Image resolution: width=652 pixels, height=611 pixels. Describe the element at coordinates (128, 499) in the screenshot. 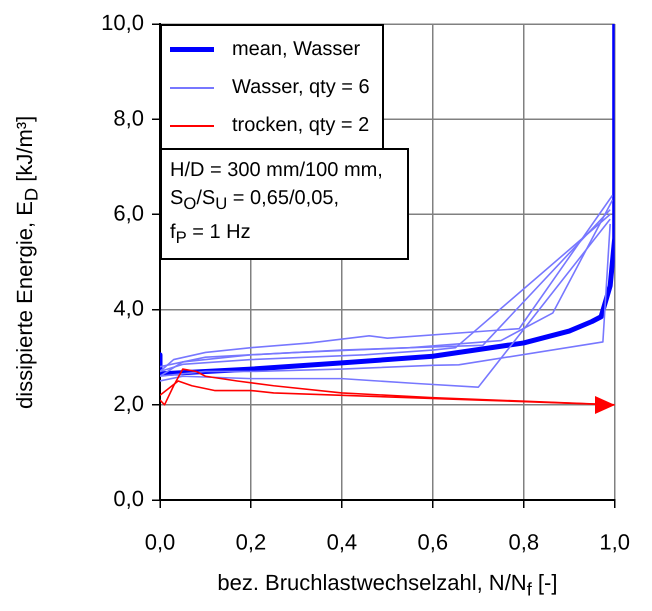

I see `y-tick-label: 0,0` at that location.